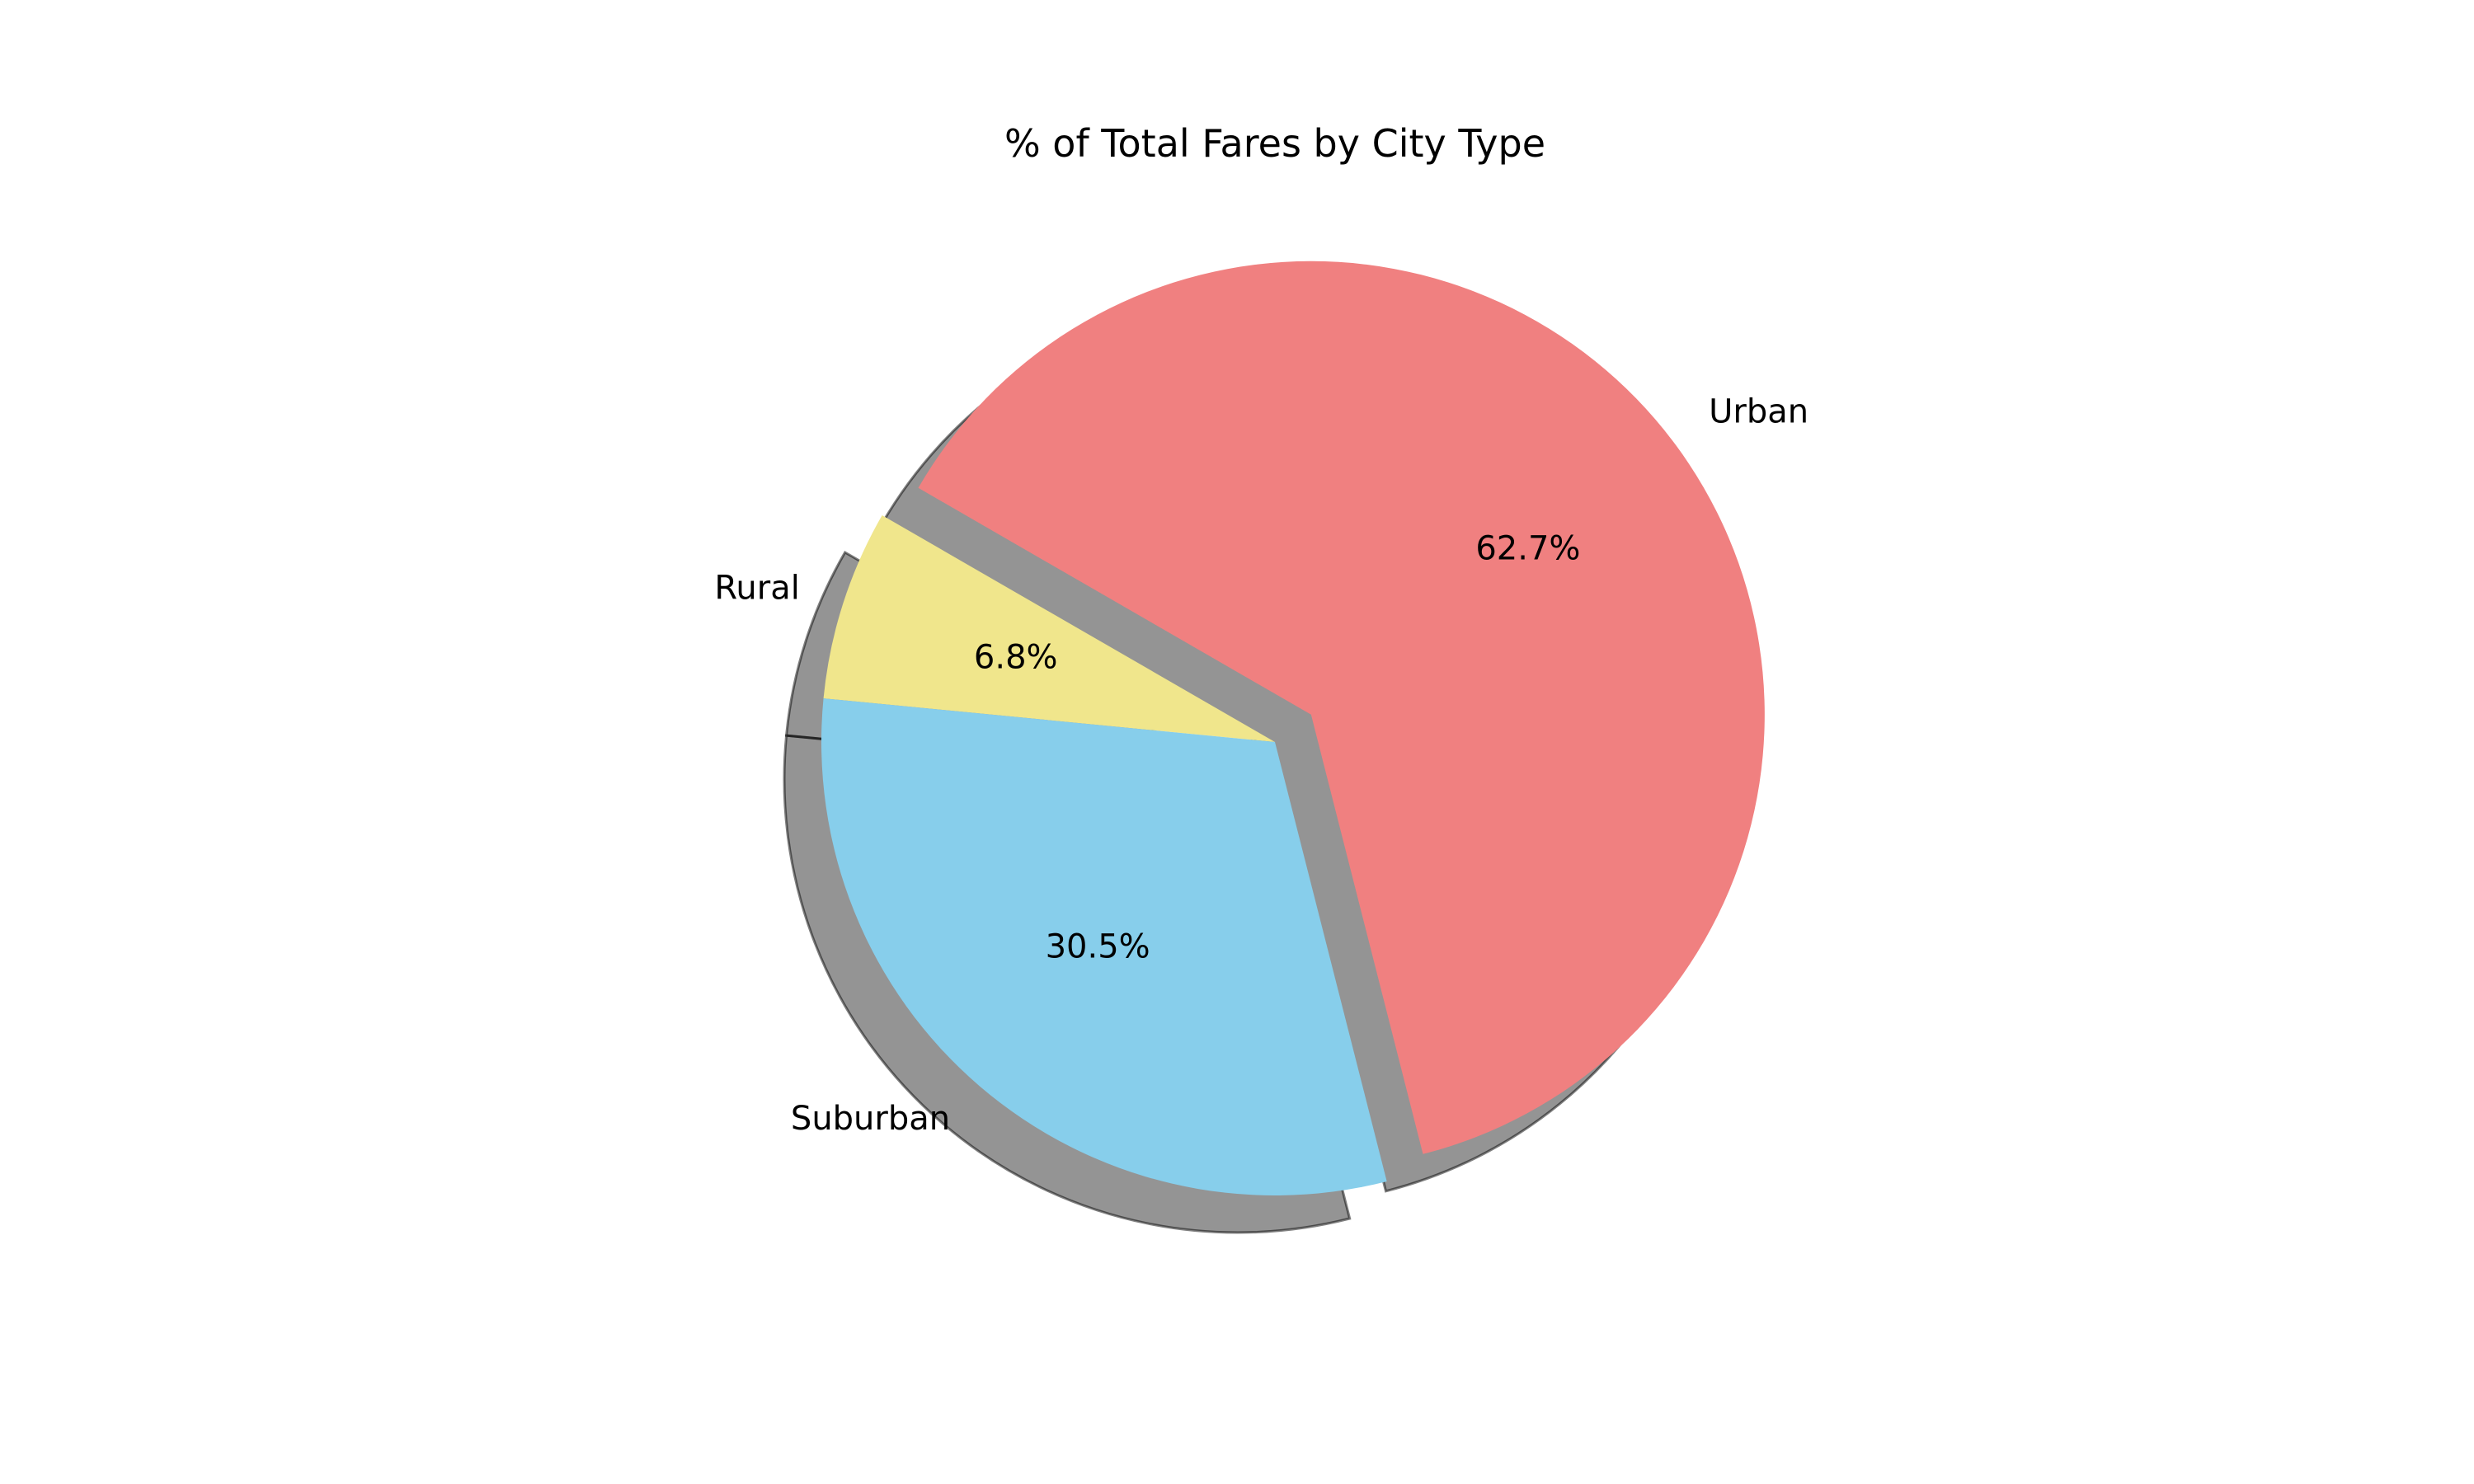 The image size is (2474, 1484). I want to click on slice-percent-suburban: 30.5%, so click(1098, 946).